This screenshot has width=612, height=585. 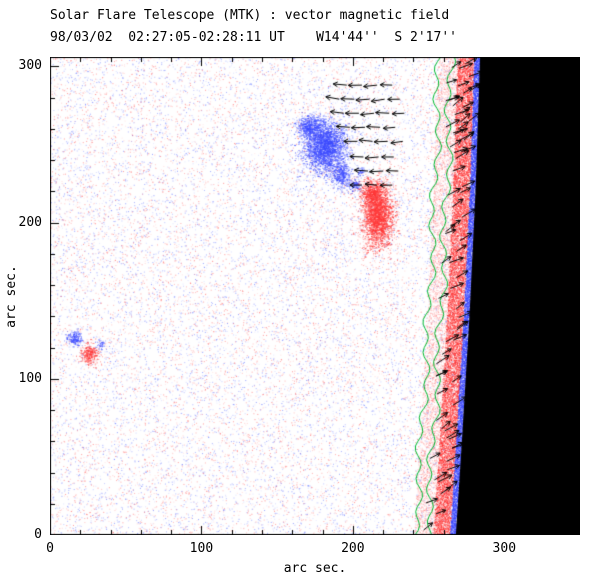 What do you see at coordinates (50, 548) in the screenshot?
I see `x-tick-label-0: 0` at bounding box center [50, 548].